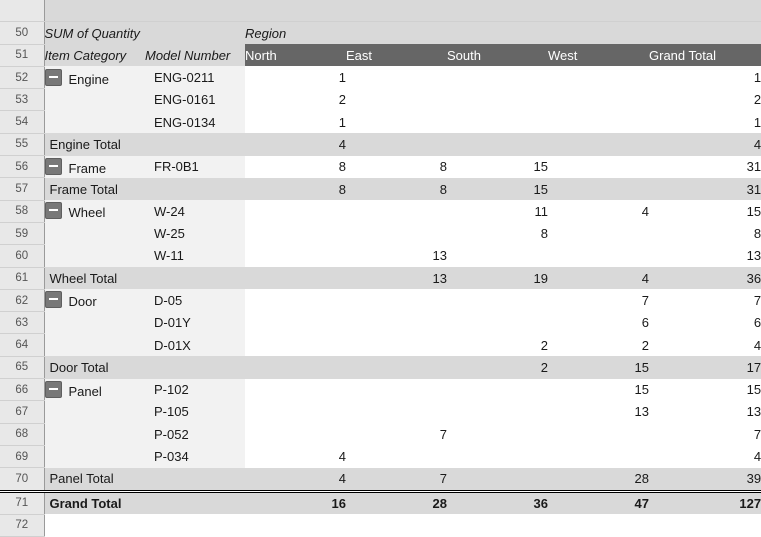 The width and height of the screenshot is (761, 537). Describe the element at coordinates (396, 189) in the screenshot. I see `subtotal-value-east: 8` at that location.